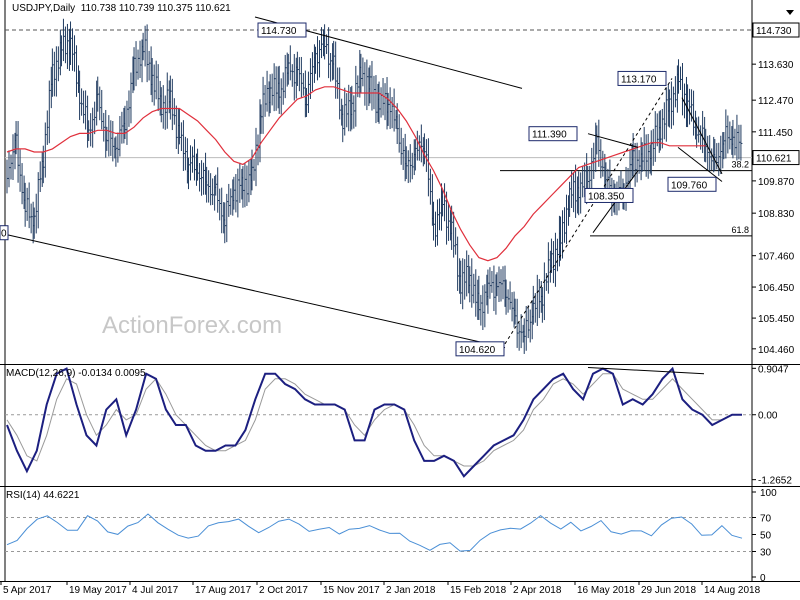  What do you see at coordinates (537, 590) in the screenshot?
I see `time-tick-label: 2 Apr 2018` at bounding box center [537, 590].